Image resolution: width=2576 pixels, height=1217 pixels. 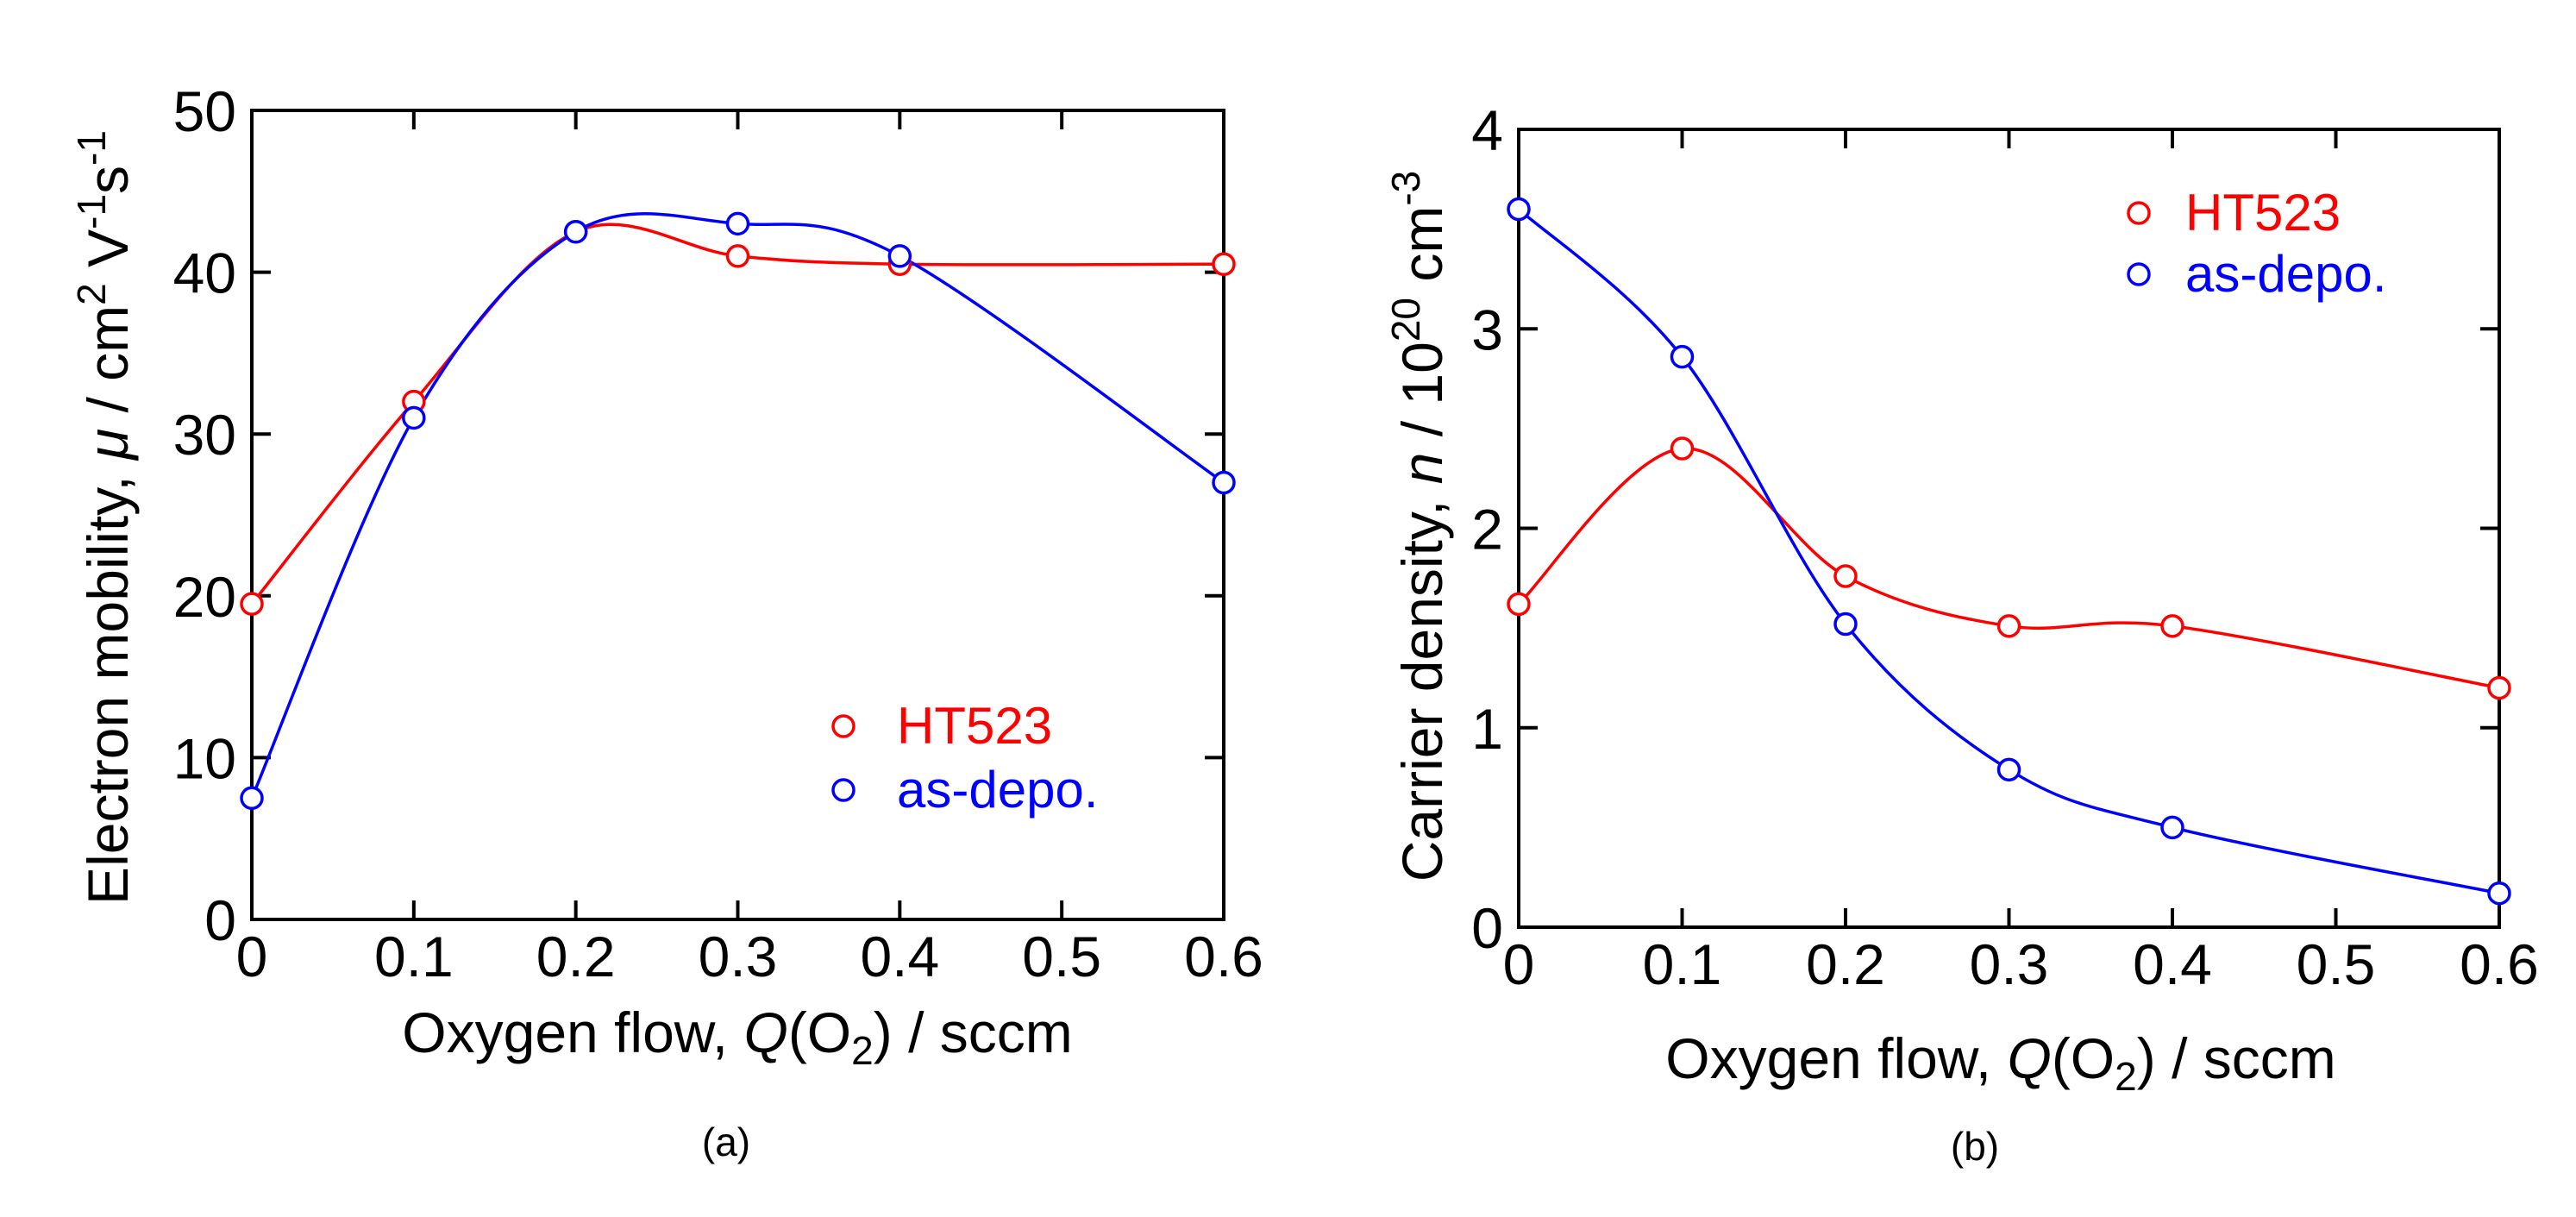 I want to click on y-tick-label: 50, so click(x=204, y=111).